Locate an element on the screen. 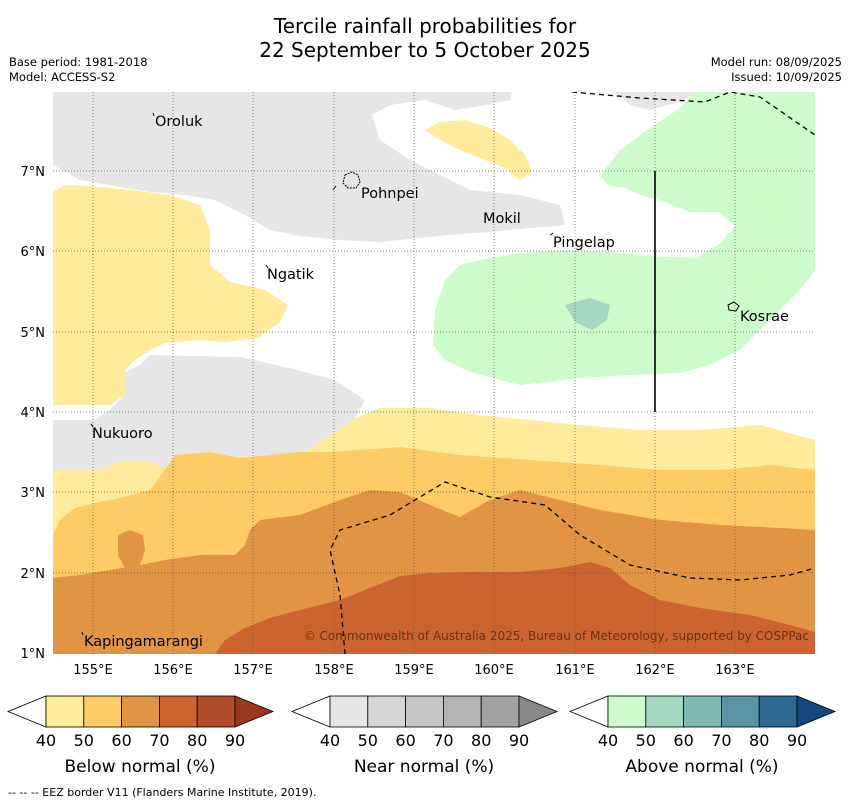 This screenshot has height=804, width=850. colorbar-near-normal-tick-label: 90 is located at coordinates (519, 740).